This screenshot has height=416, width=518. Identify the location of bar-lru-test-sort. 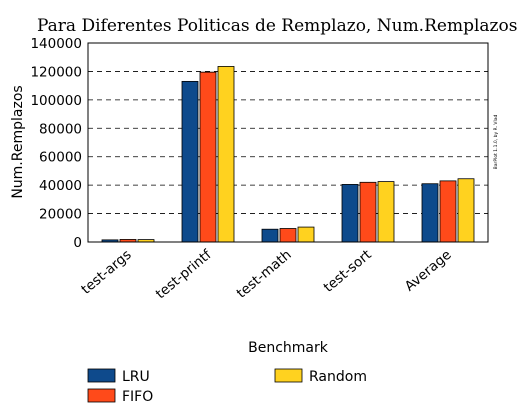
(350, 213).